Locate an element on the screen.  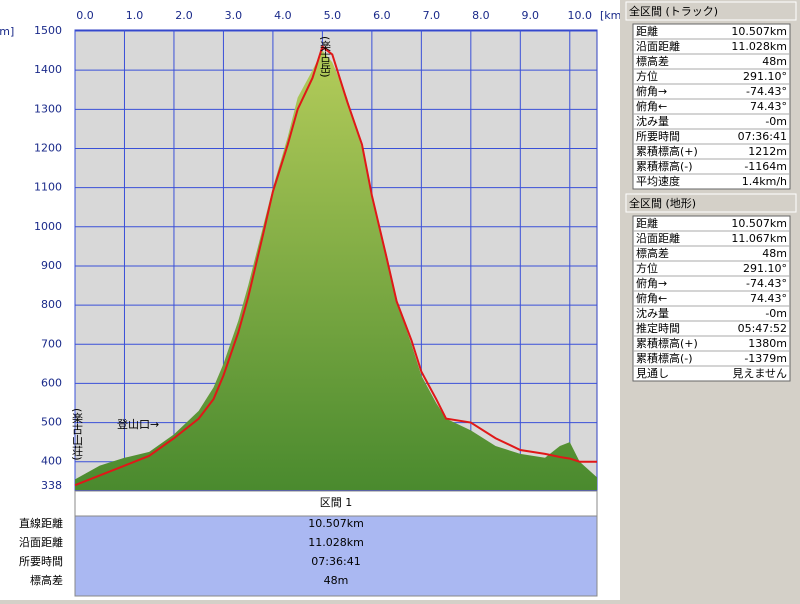
stat-value: 1380m is located at coordinates (767, 343).